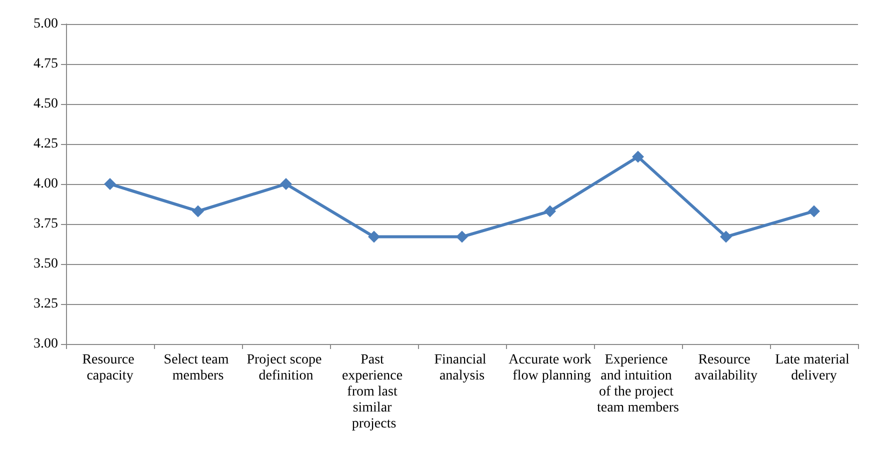 The width and height of the screenshot is (869, 452). What do you see at coordinates (46, 64) in the screenshot?
I see `y-tick-label: 4.75` at bounding box center [46, 64].